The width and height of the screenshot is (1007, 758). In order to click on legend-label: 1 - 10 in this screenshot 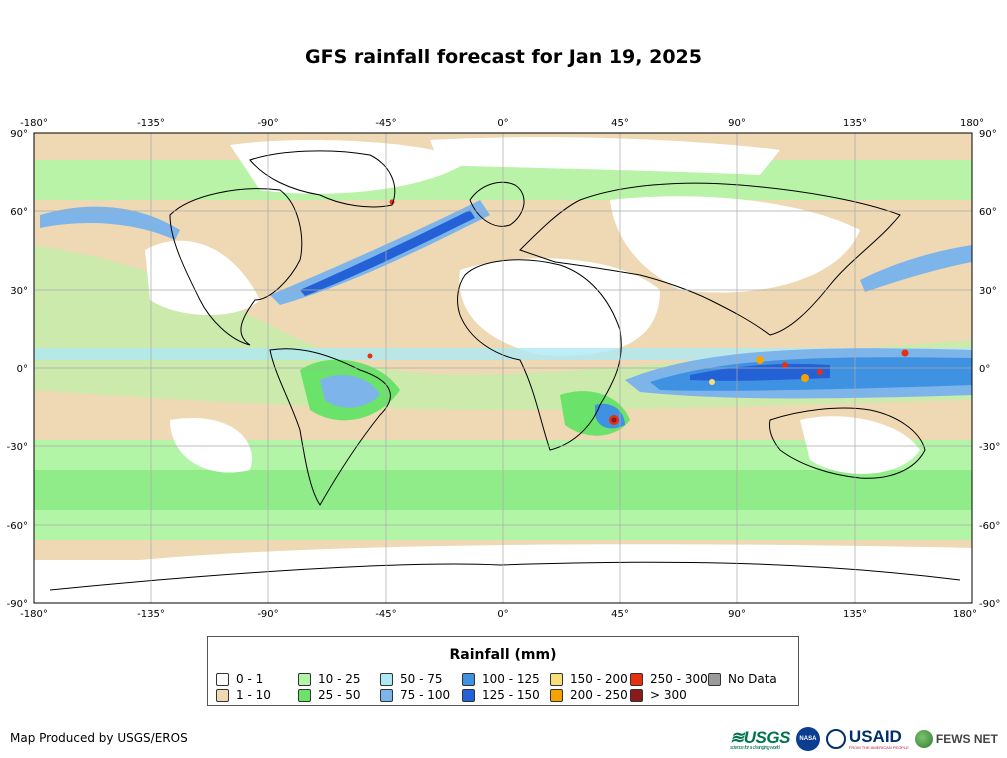, I will do `click(253, 695)`.